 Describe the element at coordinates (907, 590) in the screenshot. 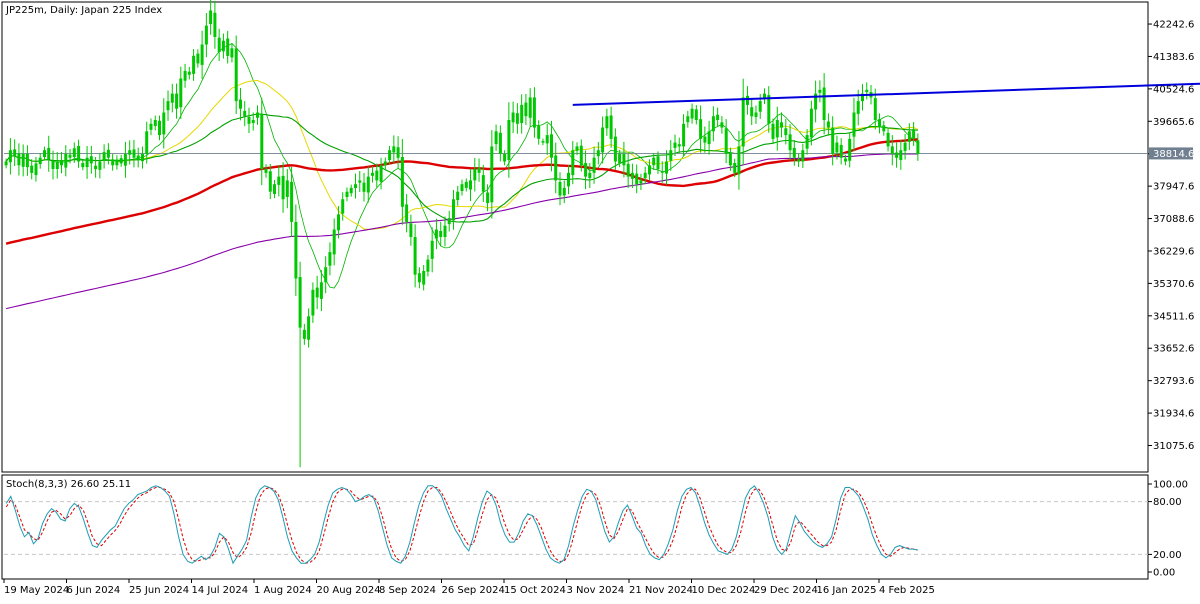

I see `date-tick-label: 4 Feb 2025` at that location.